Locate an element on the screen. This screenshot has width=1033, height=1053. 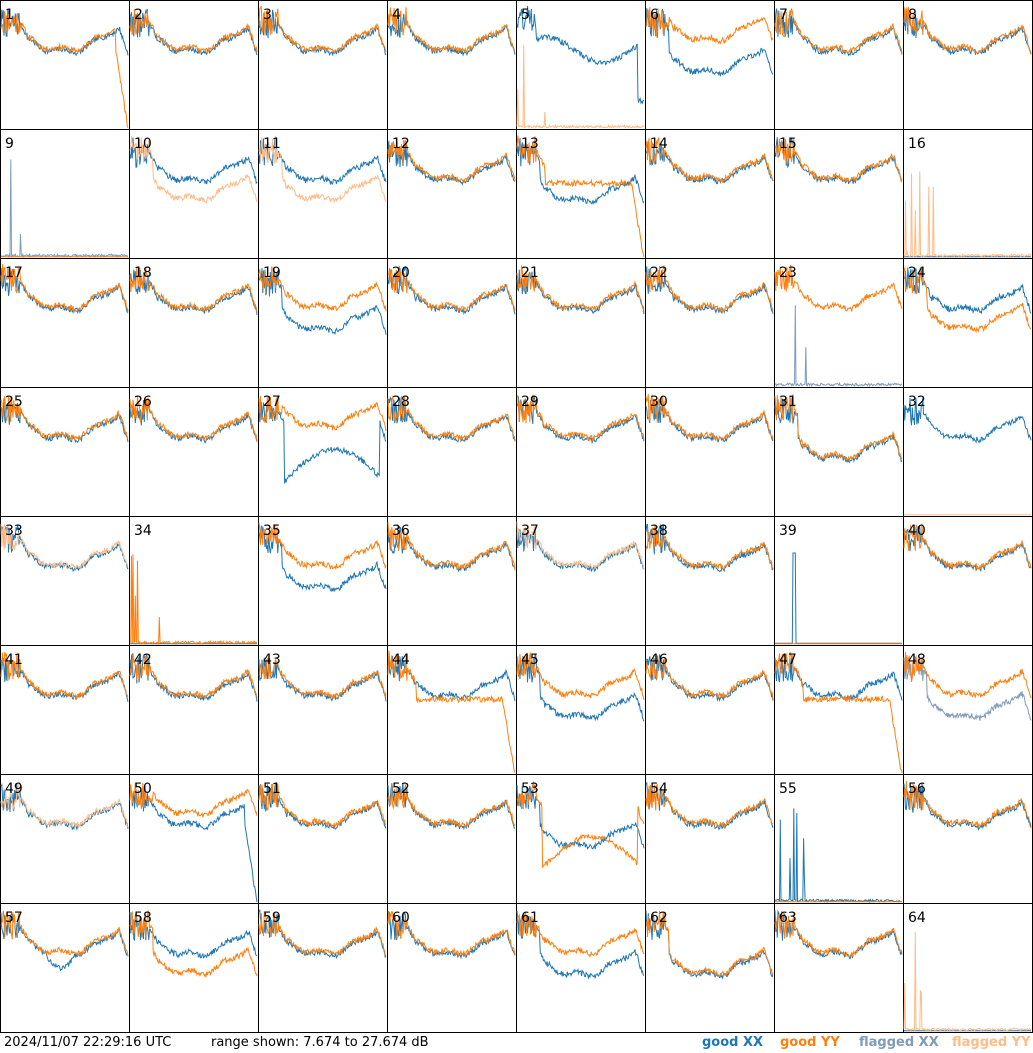
panel-number-label: 51 is located at coordinates (272, 789).